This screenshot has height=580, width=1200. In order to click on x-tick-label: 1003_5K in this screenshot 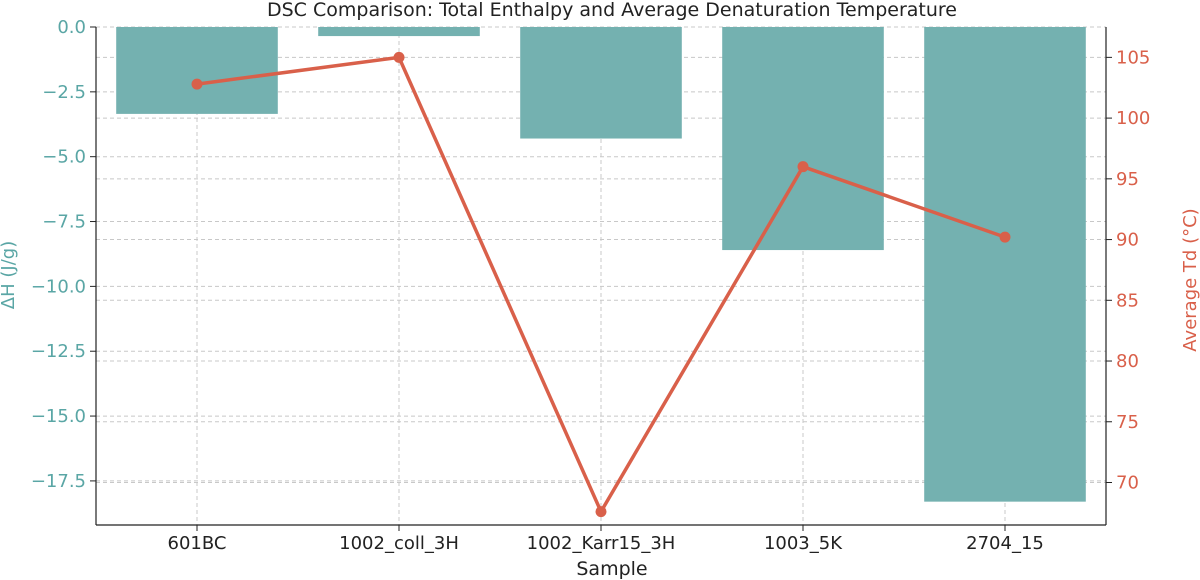, I will do `click(803, 543)`.